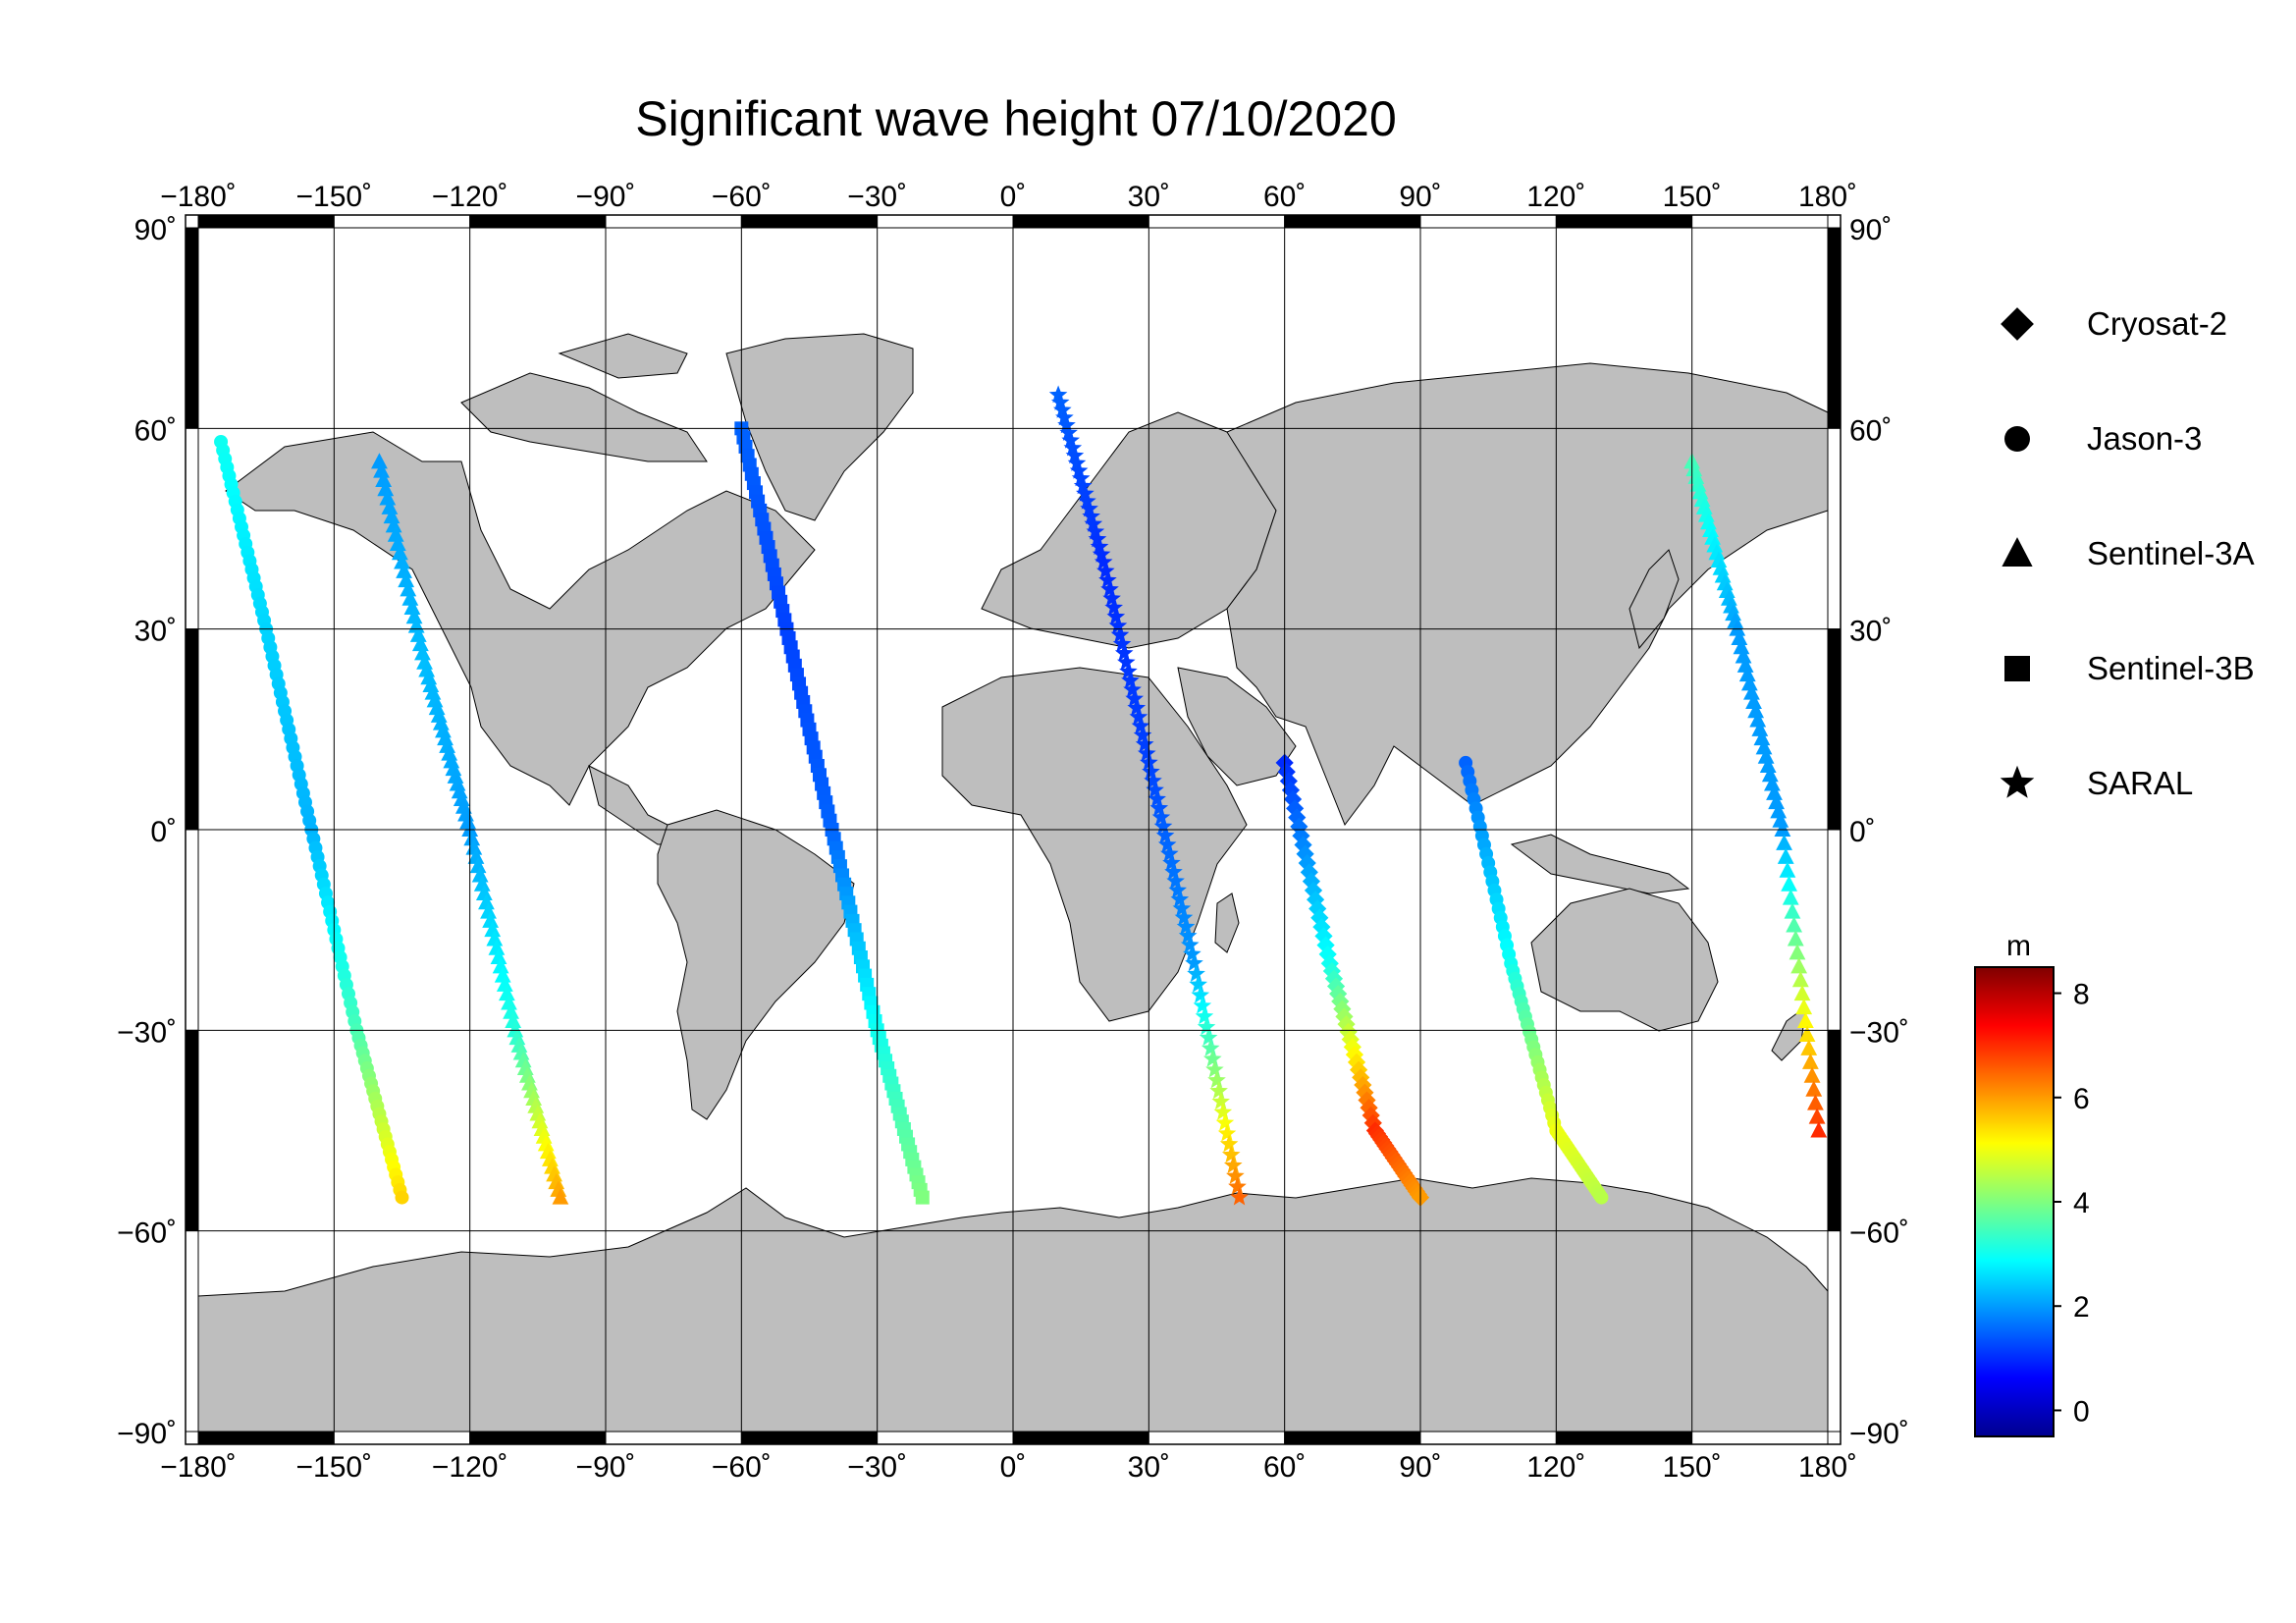  I want to click on lon-tick-label-top: 150˚, so click(1692, 197).